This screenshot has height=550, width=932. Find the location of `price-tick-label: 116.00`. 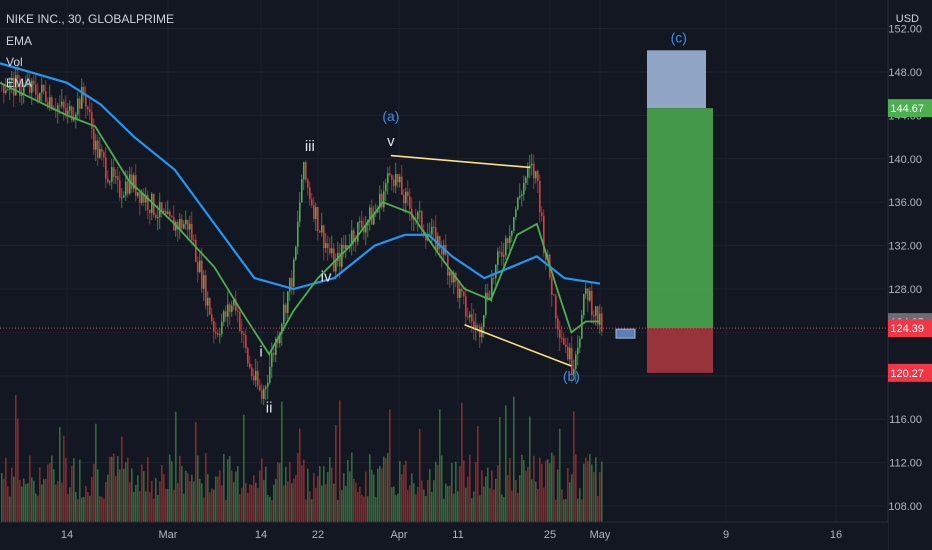

price-tick-label: 116.00 is located at coordinates (905, 420).